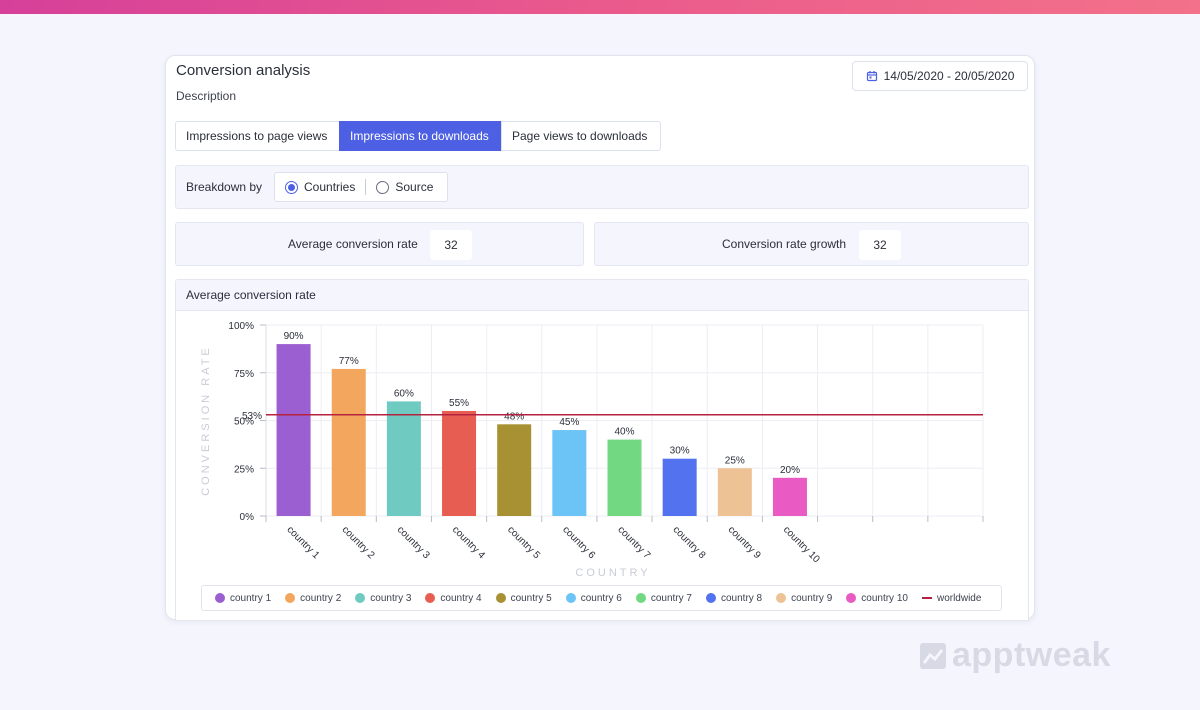 The width and height of the screenshot is (1200, 710). Describe the element at coordinates (413, 542) in the screenshot. I see `x-tick-label: country 3` at that location.